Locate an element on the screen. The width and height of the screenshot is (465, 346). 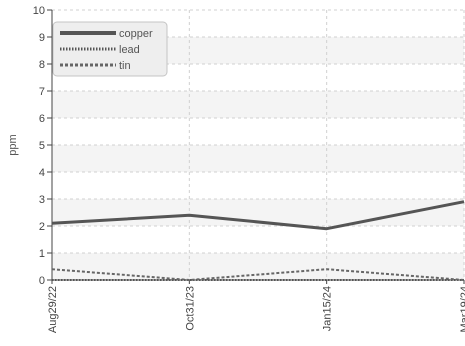
y-tick-label: 1 is located at coordinates (42, 254).